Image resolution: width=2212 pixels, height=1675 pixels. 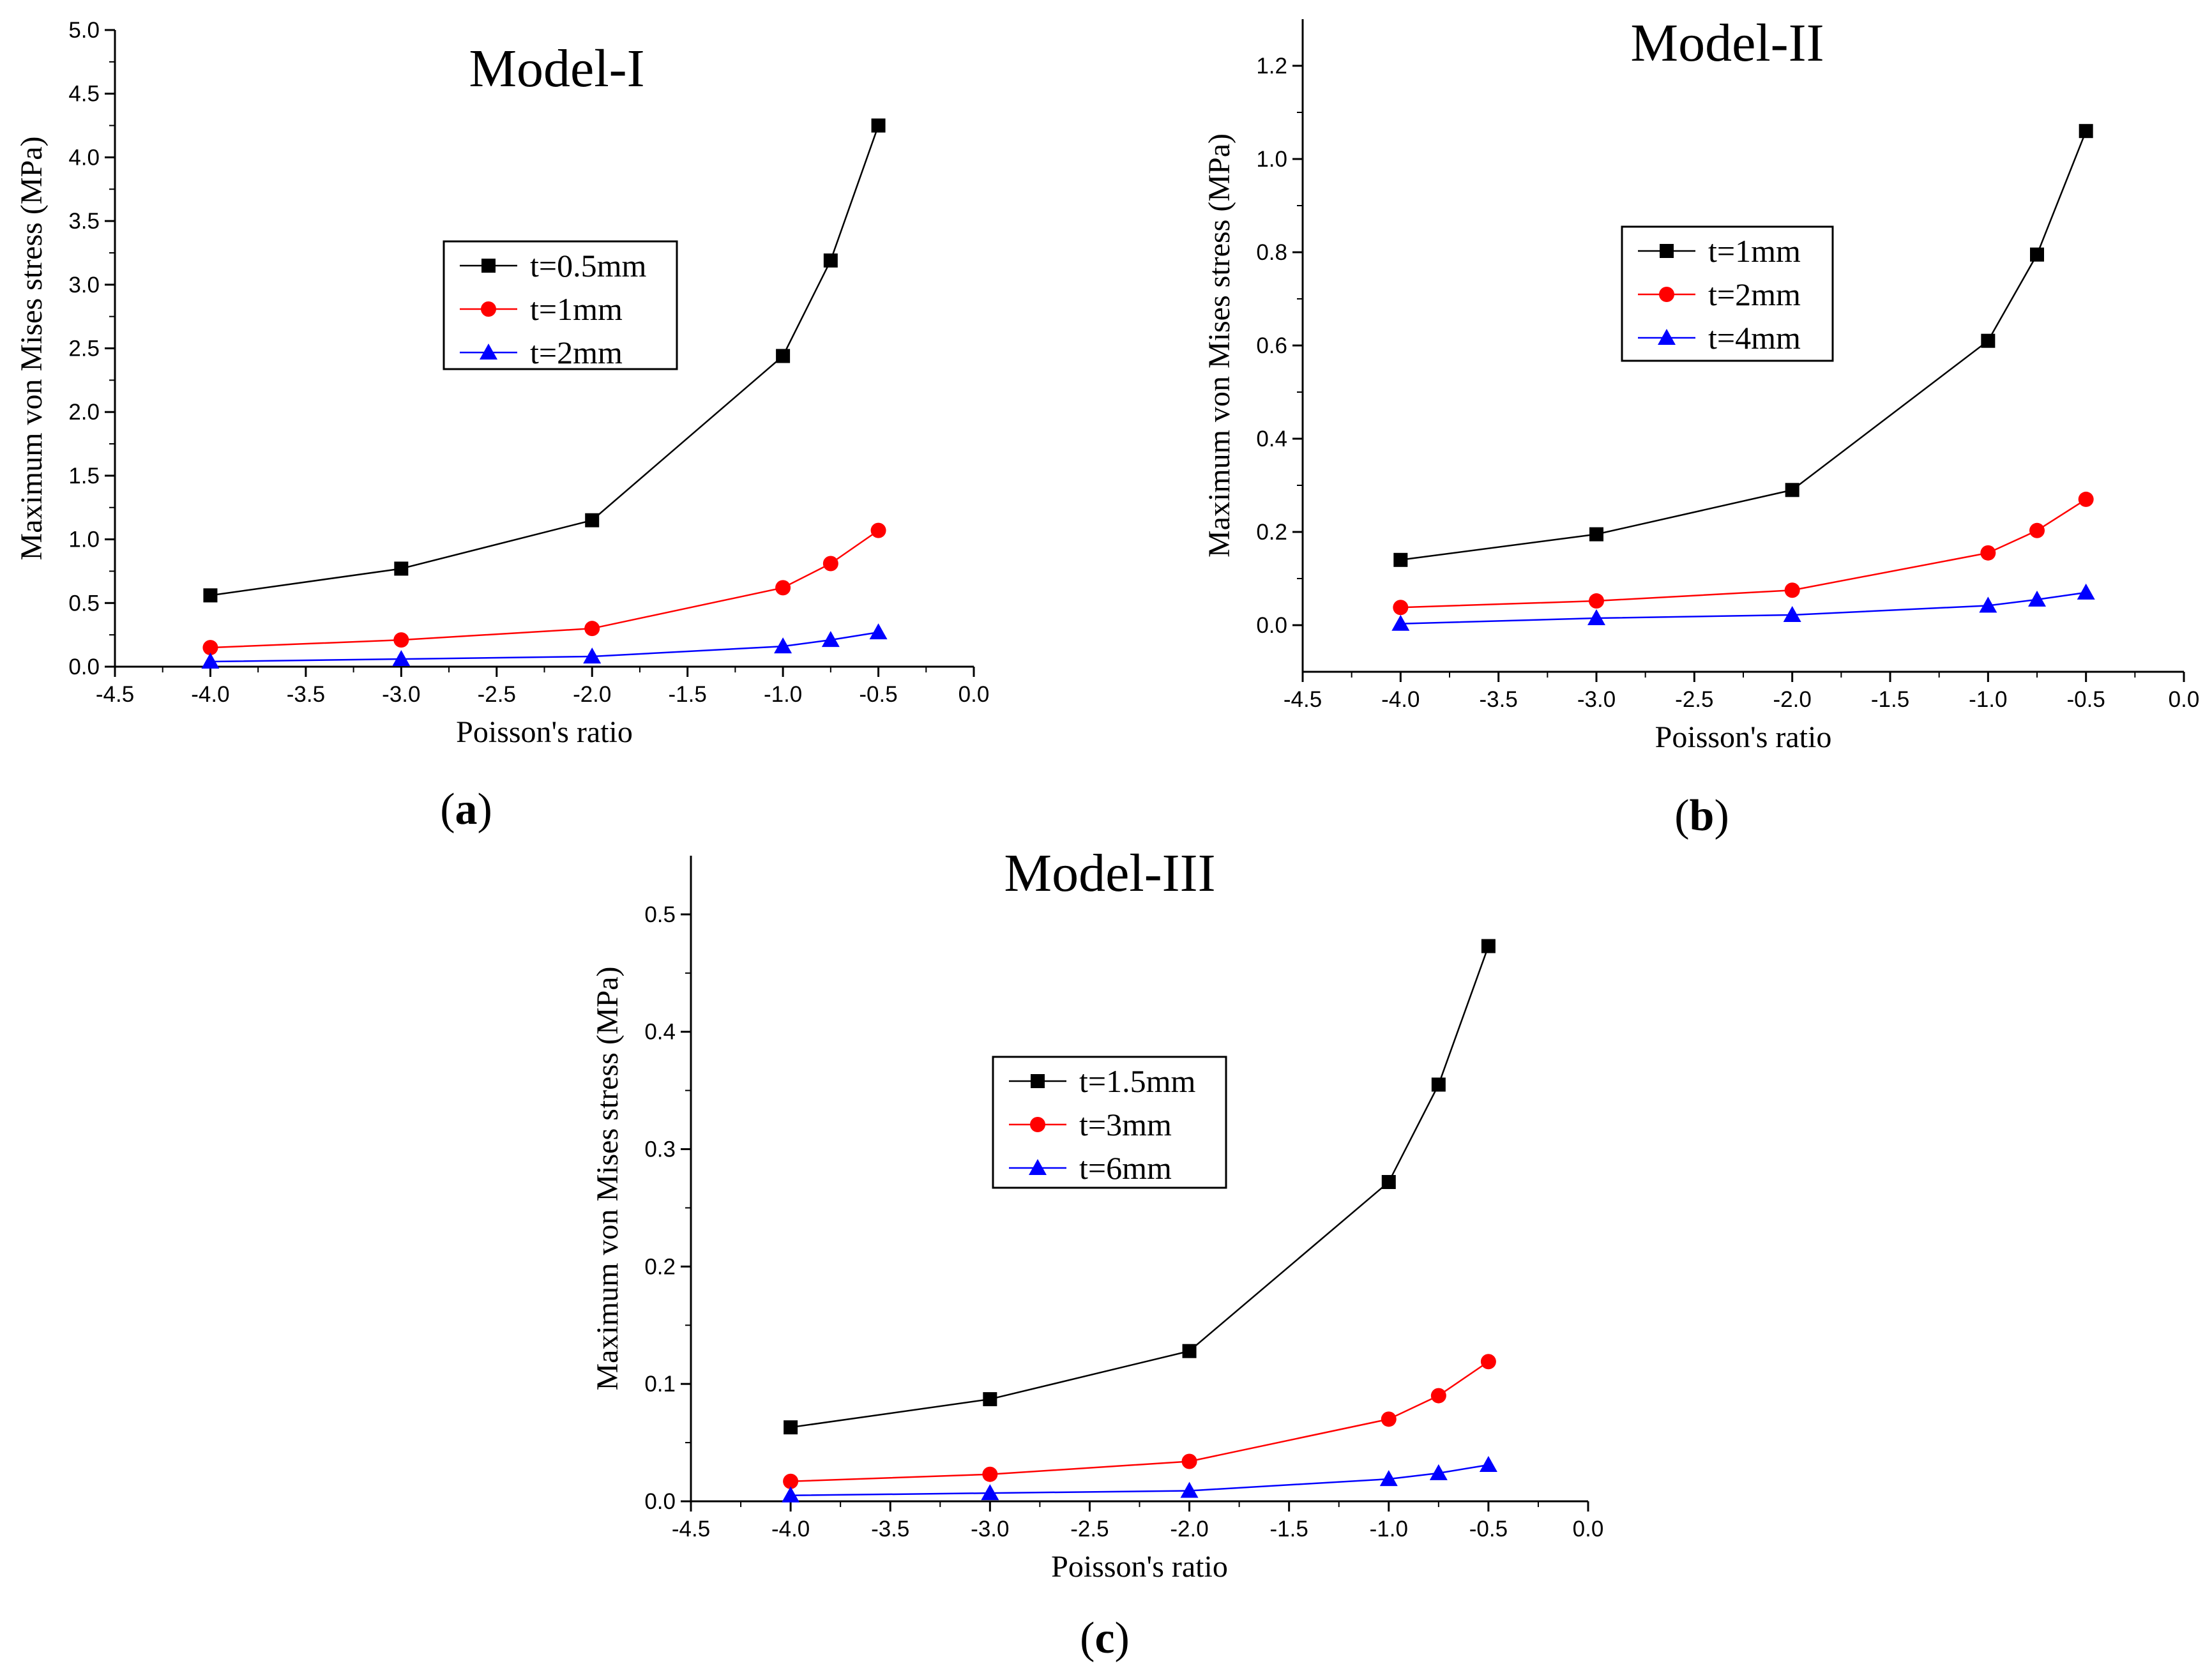 What do you see at coordinates (1140, 1567) in the screenshot?
I see `x-axis-label: Poisson's ratio` at bounding box center [1140, 1567].